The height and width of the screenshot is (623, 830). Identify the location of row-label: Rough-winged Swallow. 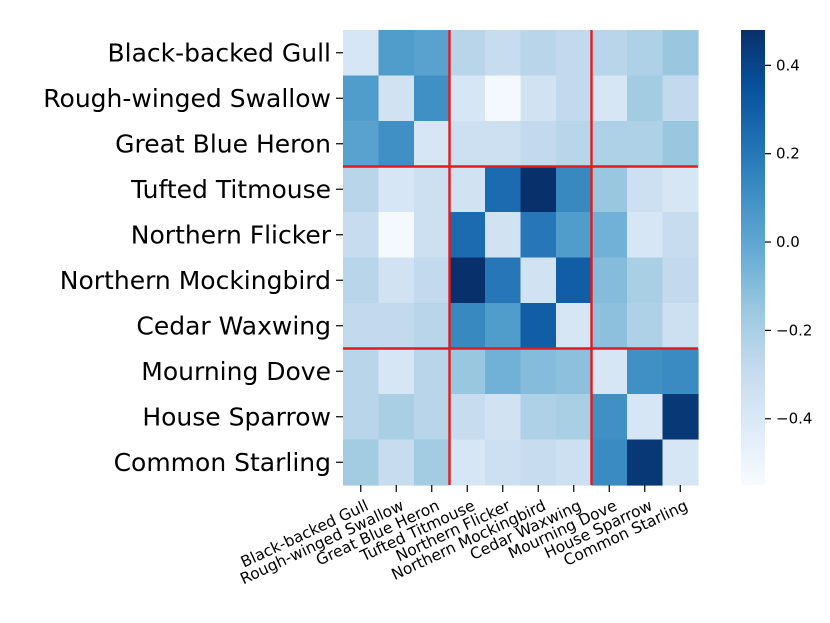
(187, 98).